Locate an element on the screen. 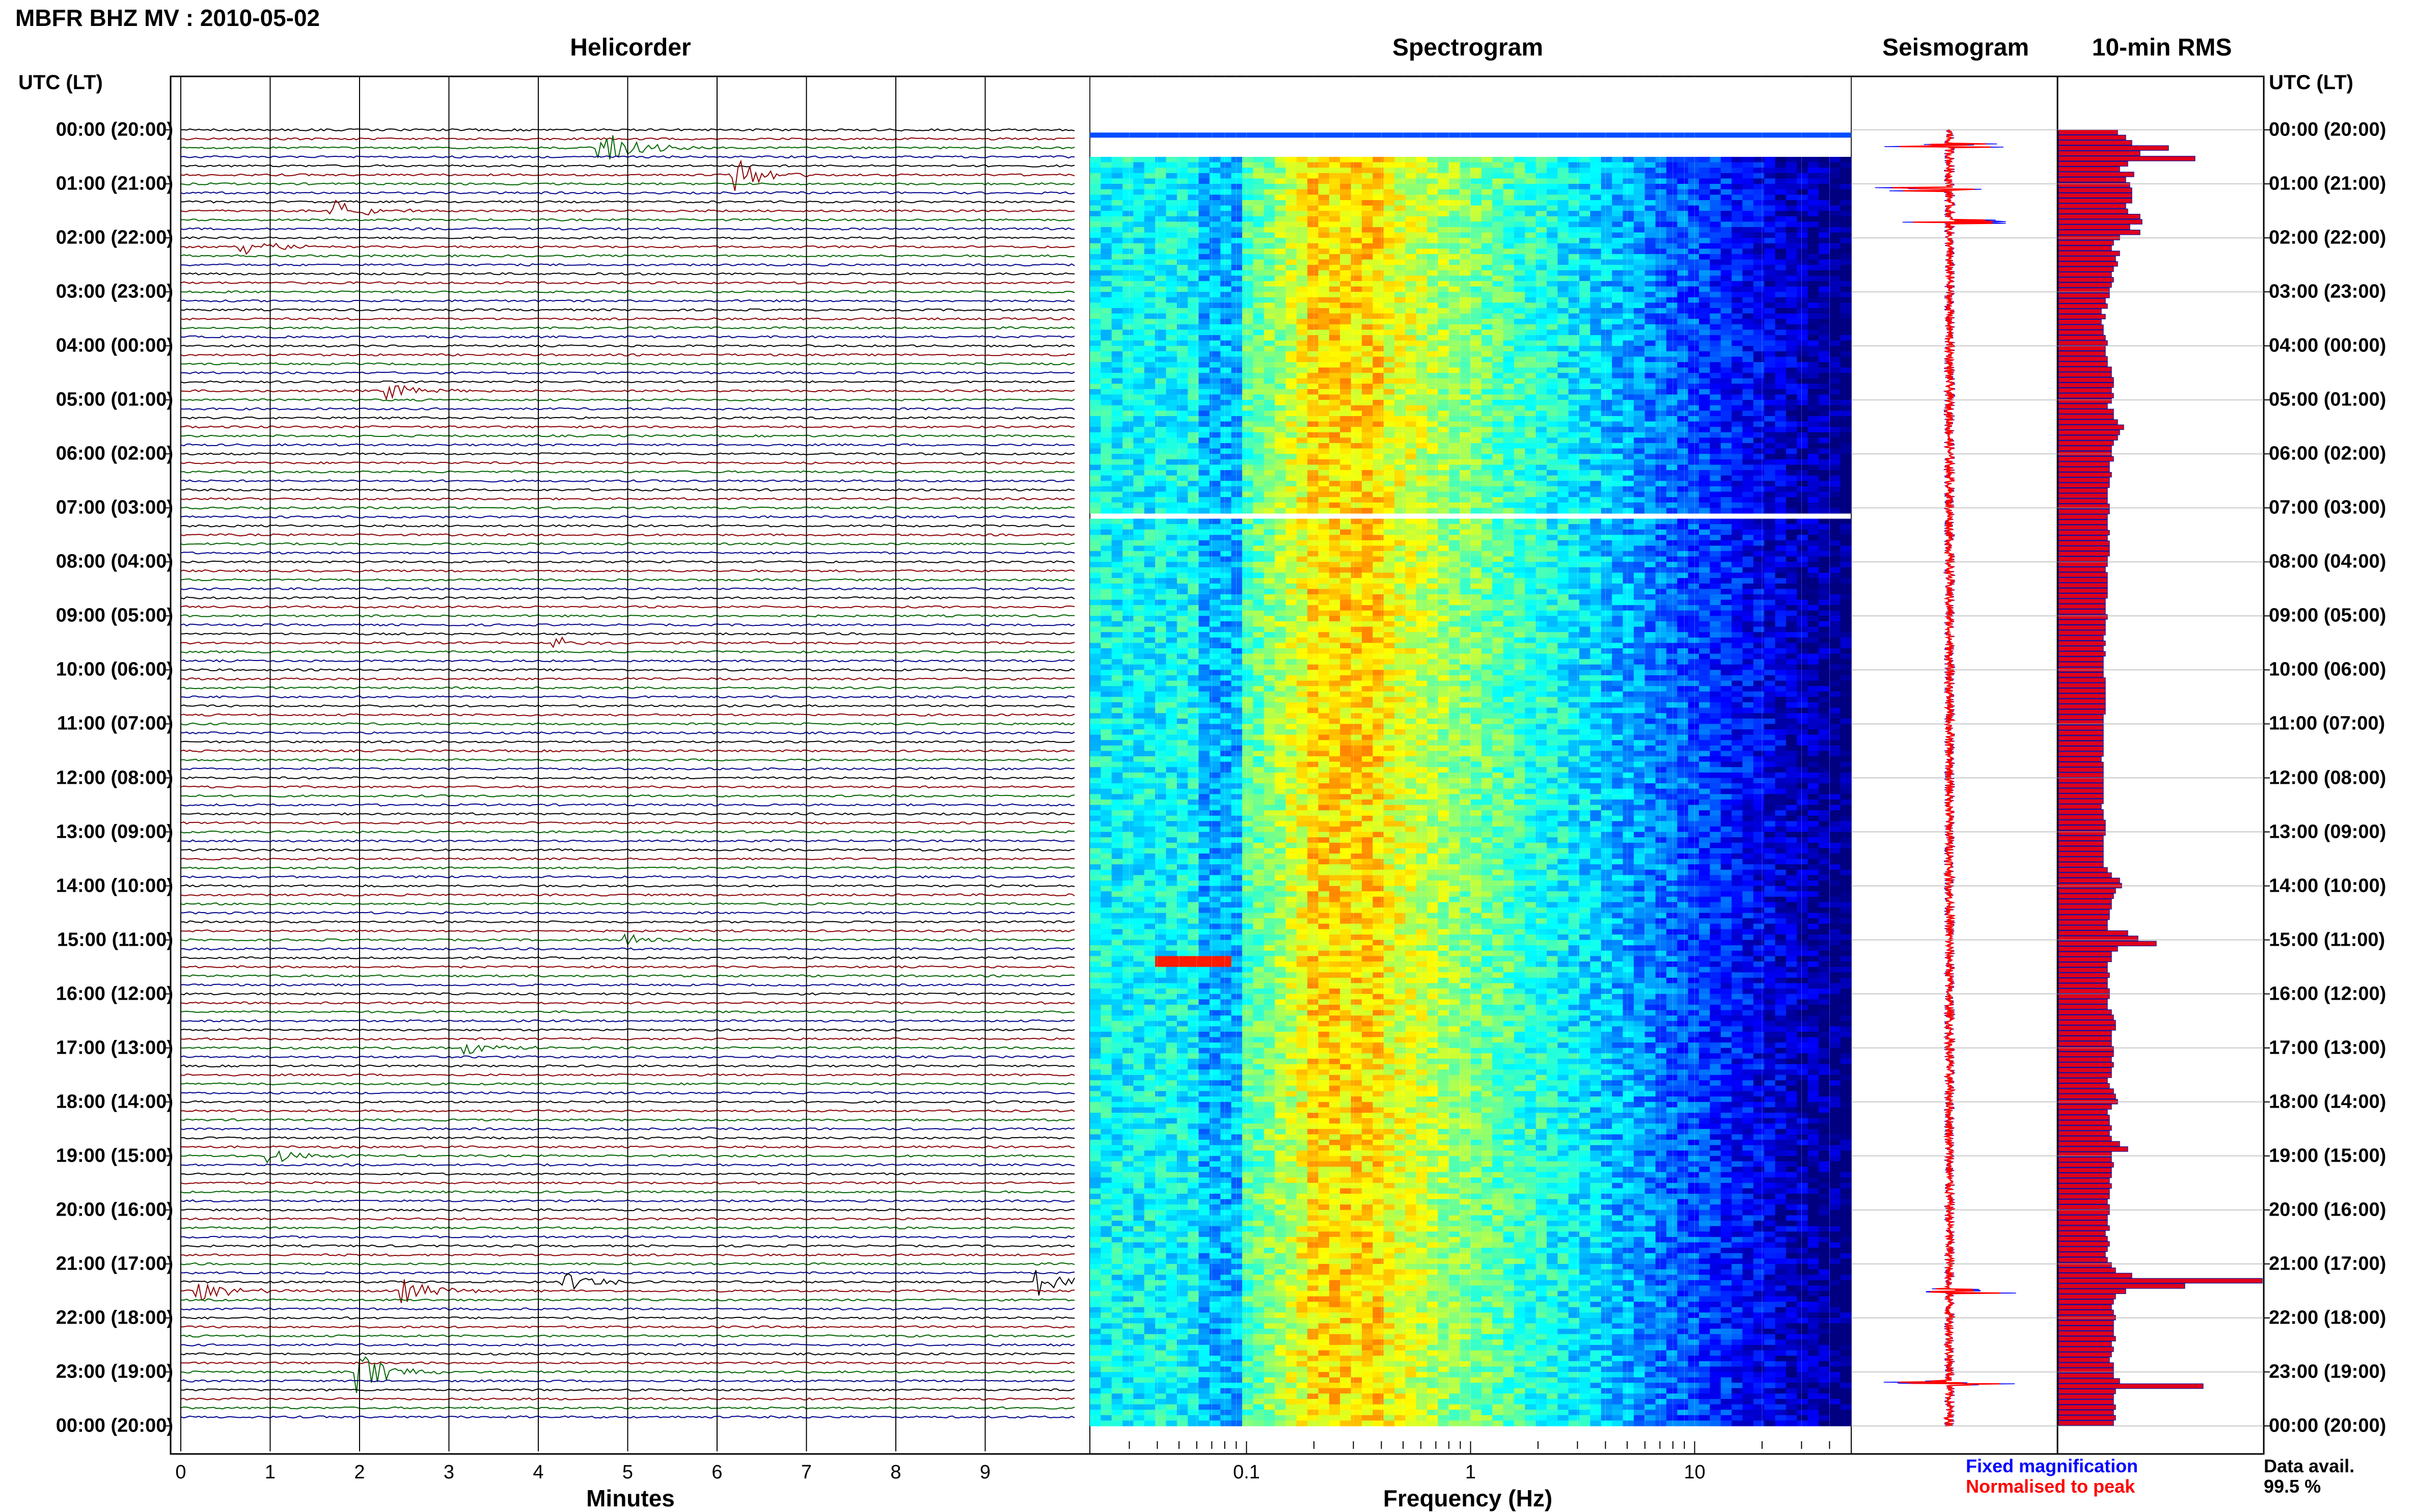 The height and width of the screenshot is (1512, 2414). helicorder-tick-label: 2 is located at coordinates (359, 1472).